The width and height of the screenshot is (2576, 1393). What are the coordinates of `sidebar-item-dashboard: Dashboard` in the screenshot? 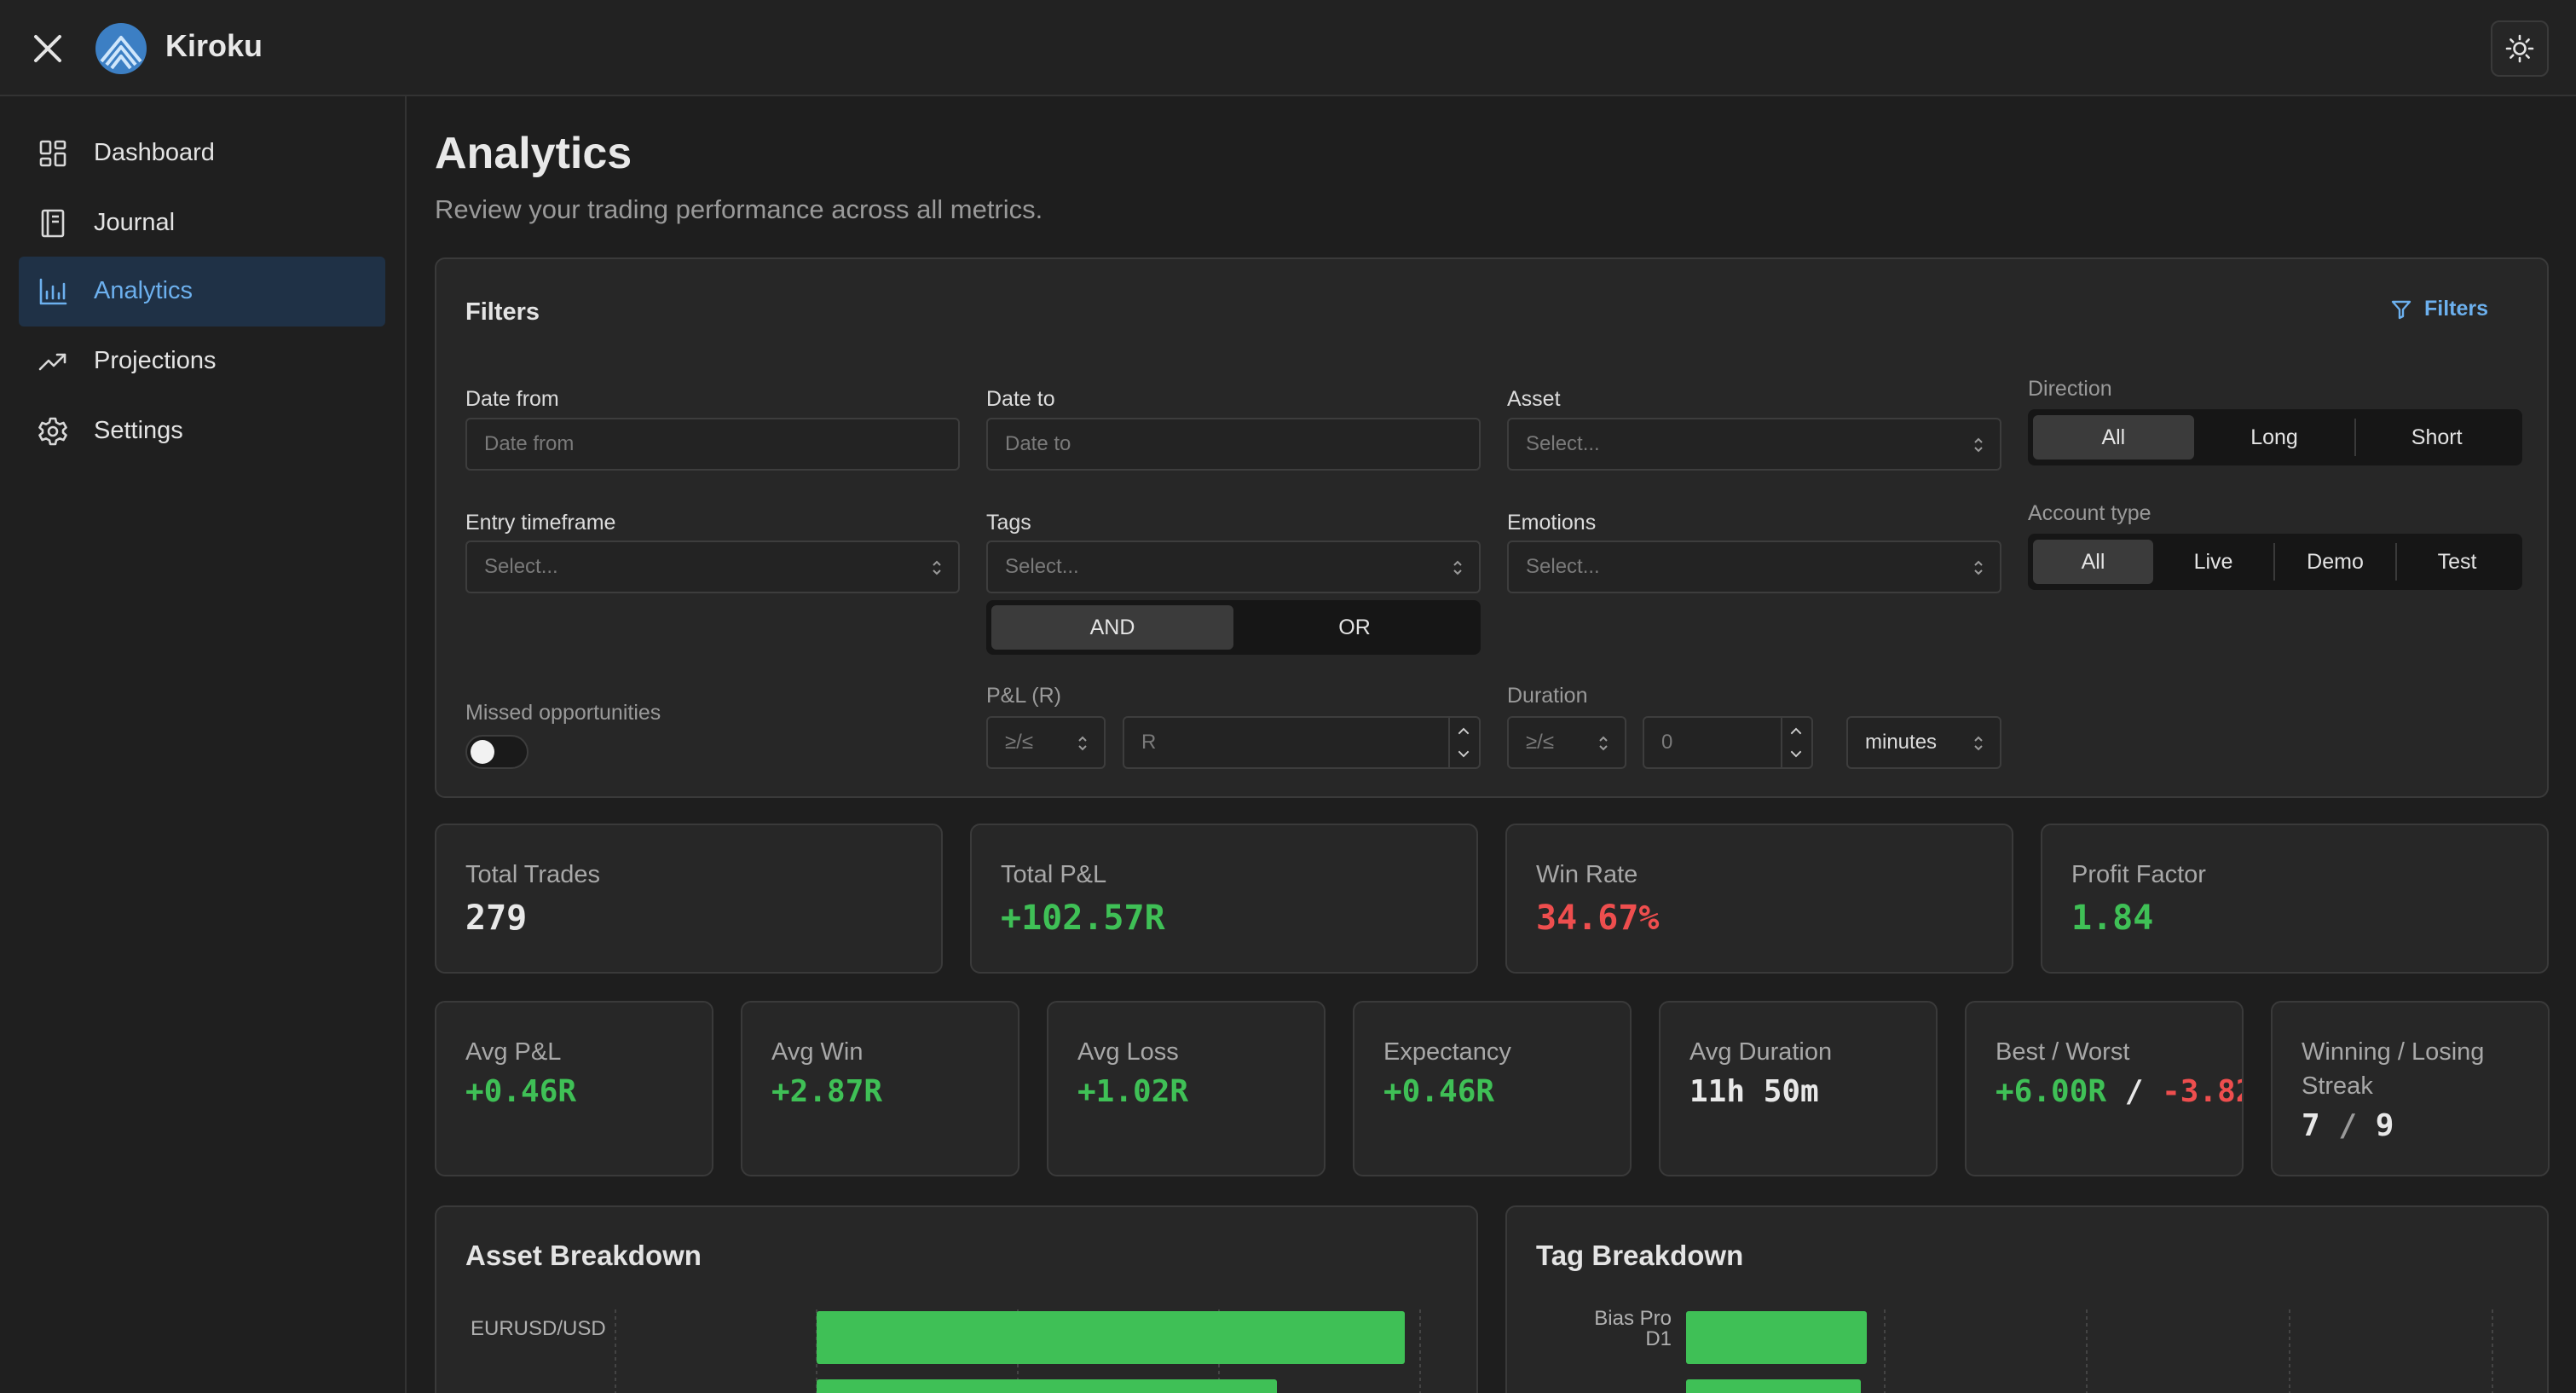 It's located at (202, 153).